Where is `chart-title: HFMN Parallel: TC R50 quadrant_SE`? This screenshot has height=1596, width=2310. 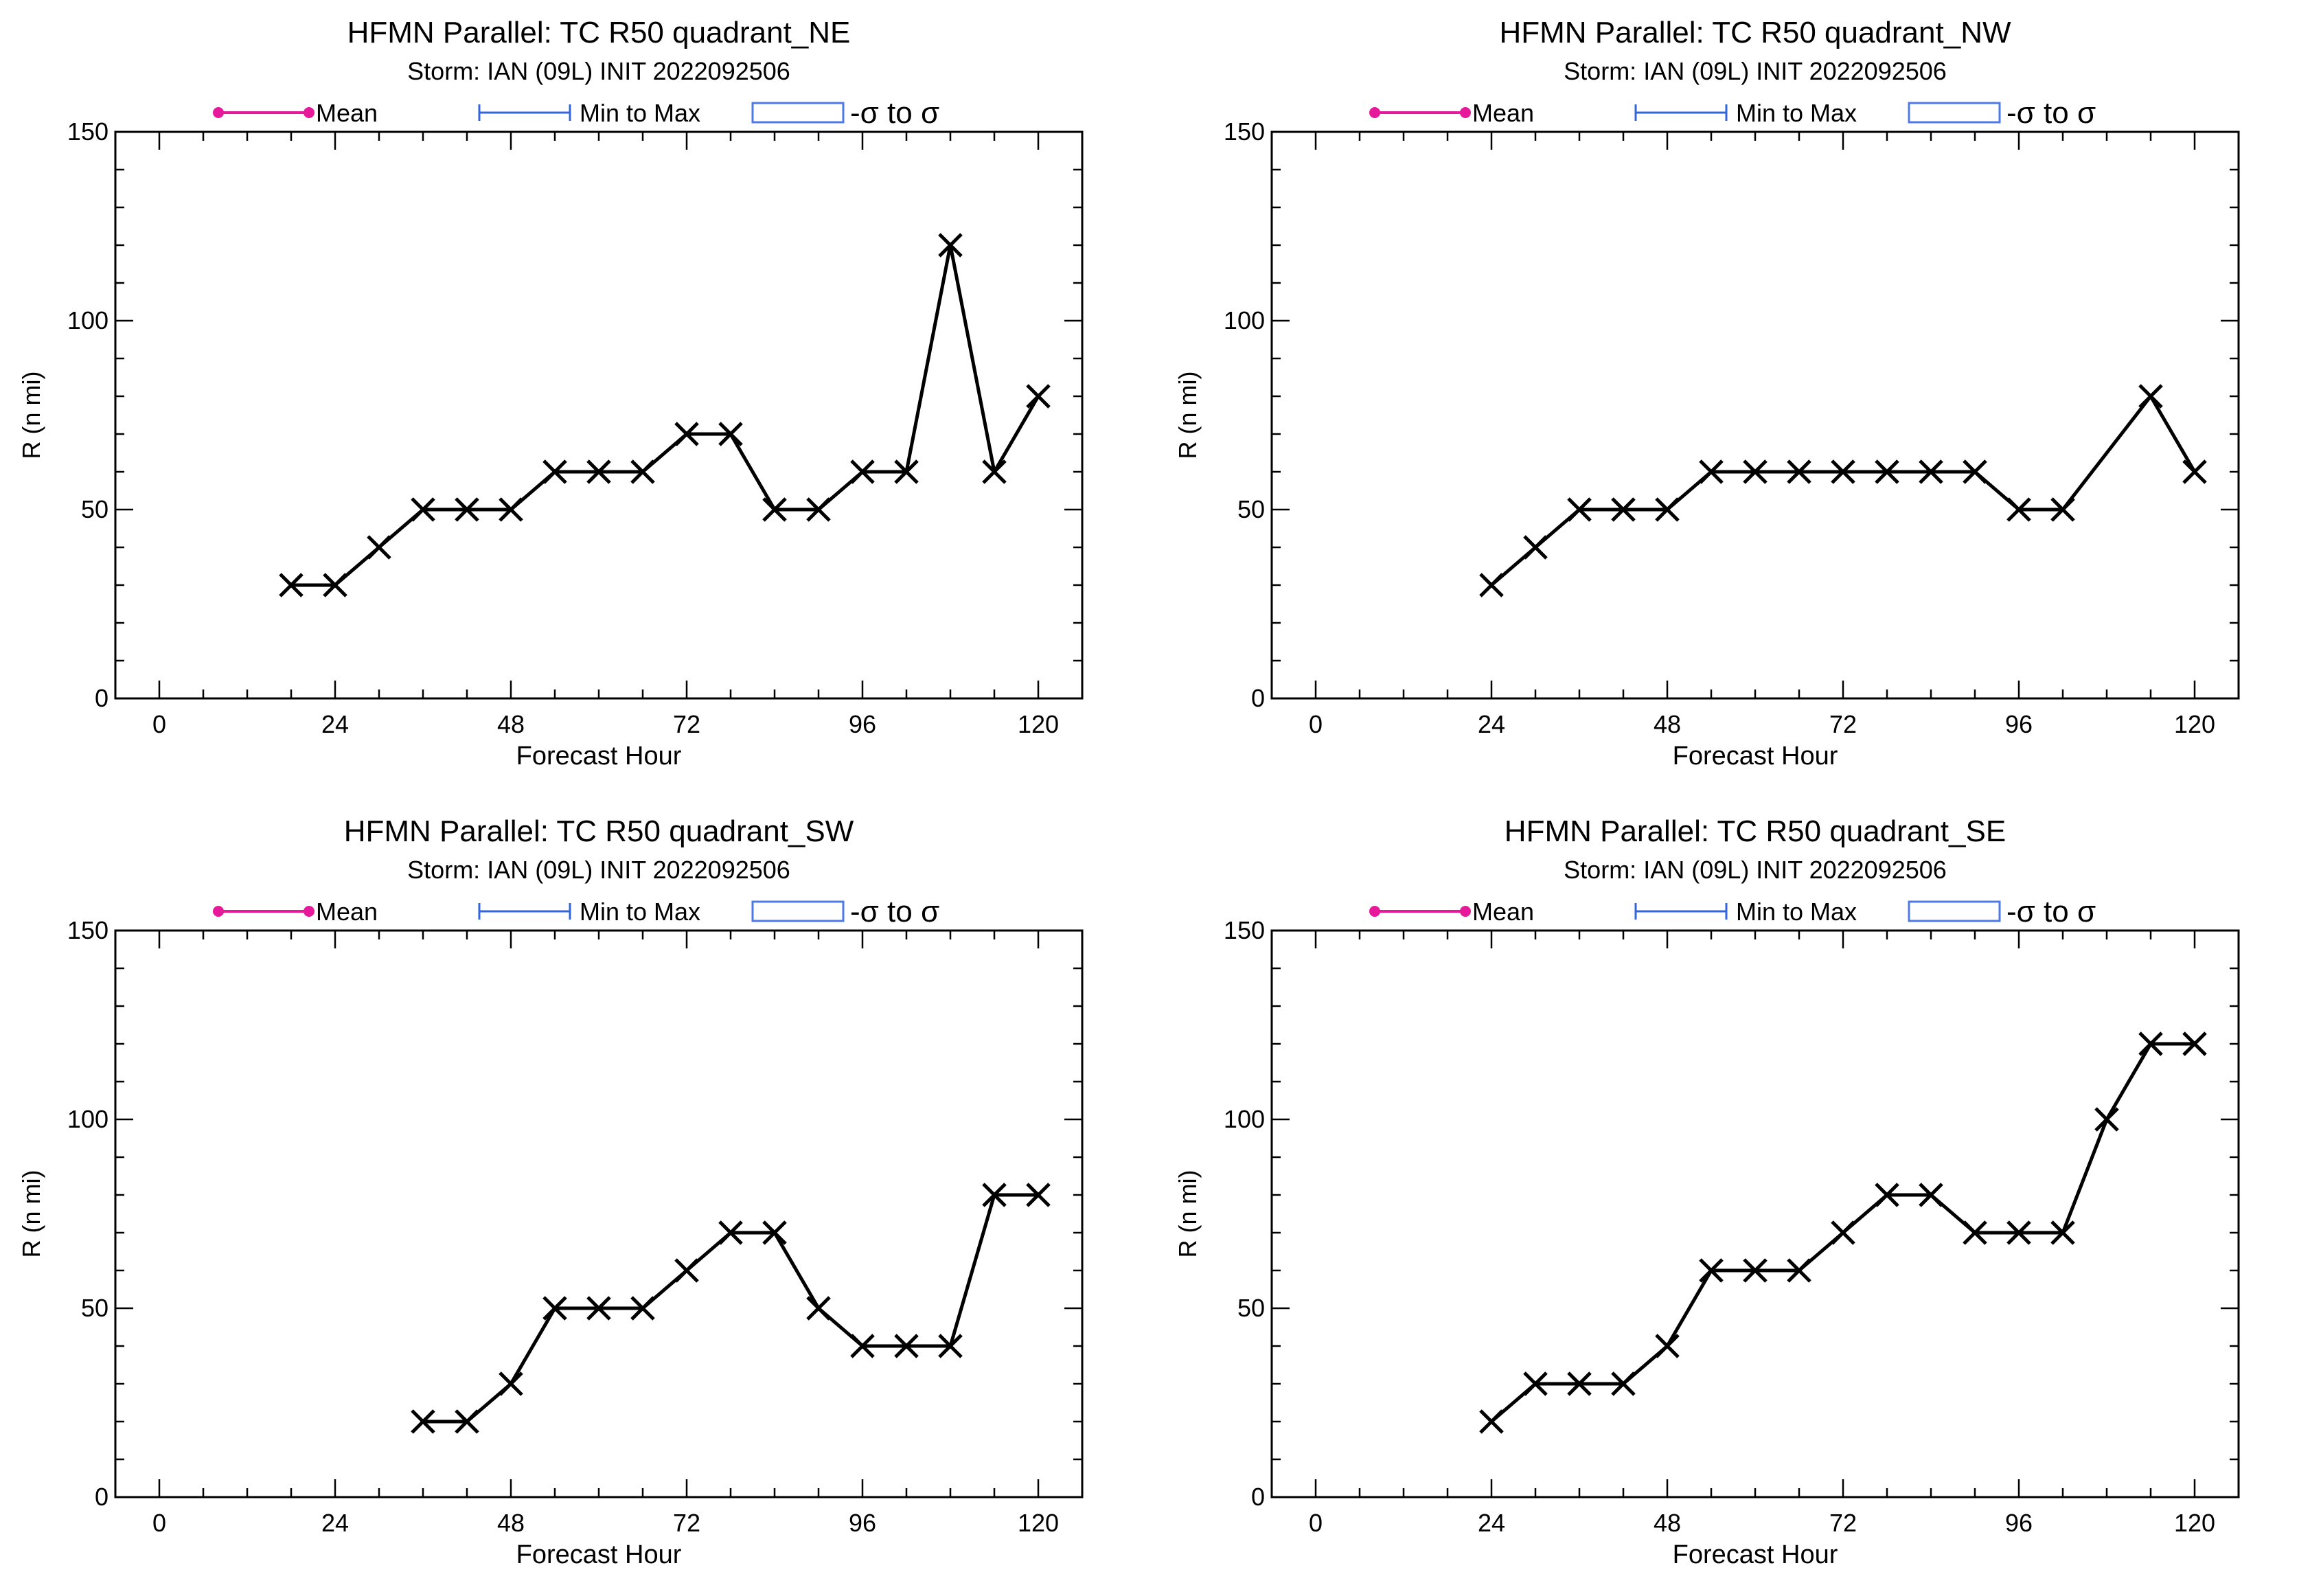
chart-title: HFMN Parallel: TC R50 quadrant_SE is located at coordinates (1755, 831).